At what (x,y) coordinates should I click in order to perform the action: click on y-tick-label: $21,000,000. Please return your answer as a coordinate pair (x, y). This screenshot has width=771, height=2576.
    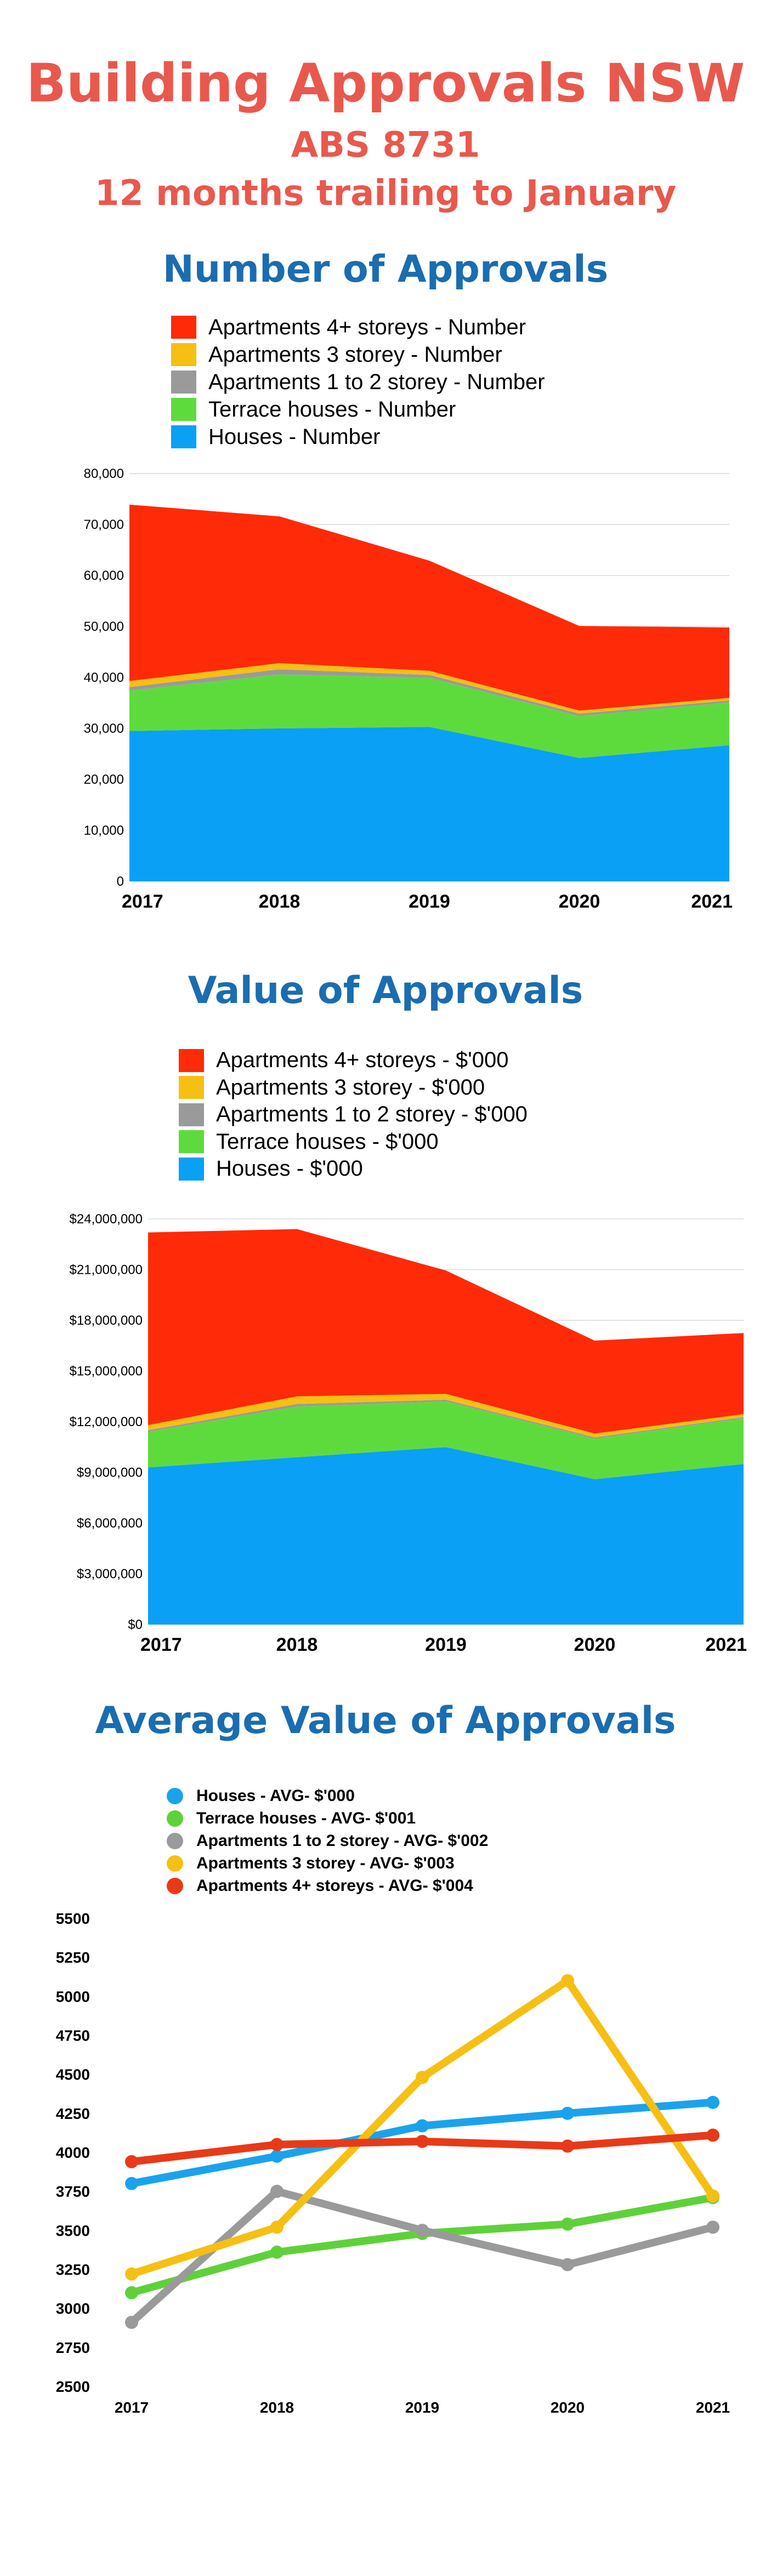
    Looking at the image, I should click on (106, 1270).